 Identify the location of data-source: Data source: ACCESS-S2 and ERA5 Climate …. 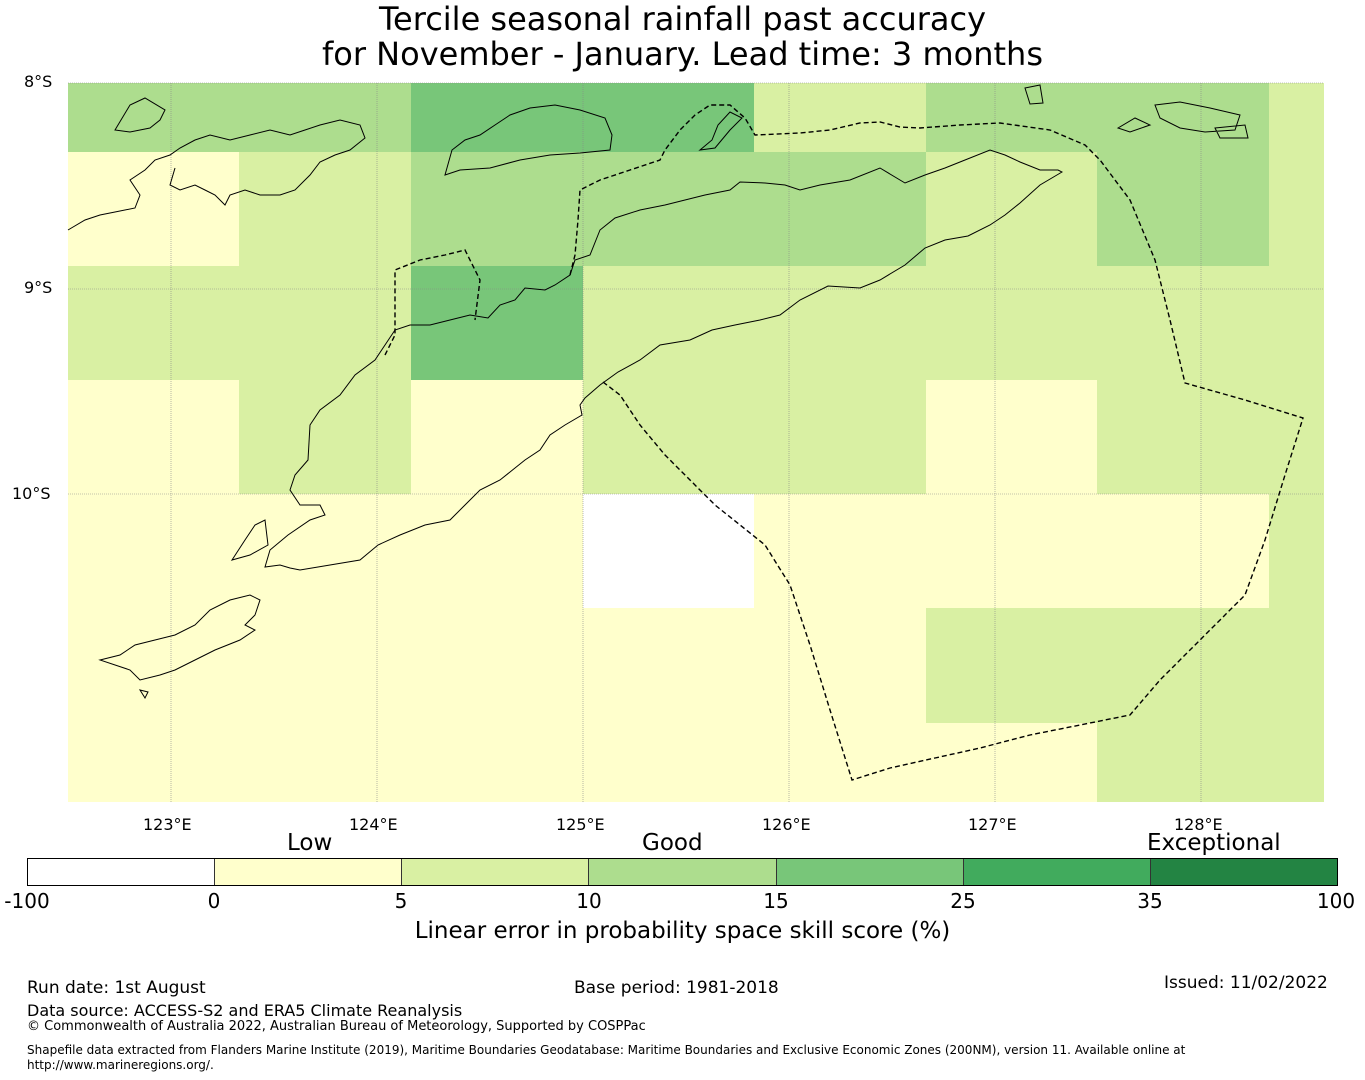
(245, 1010).